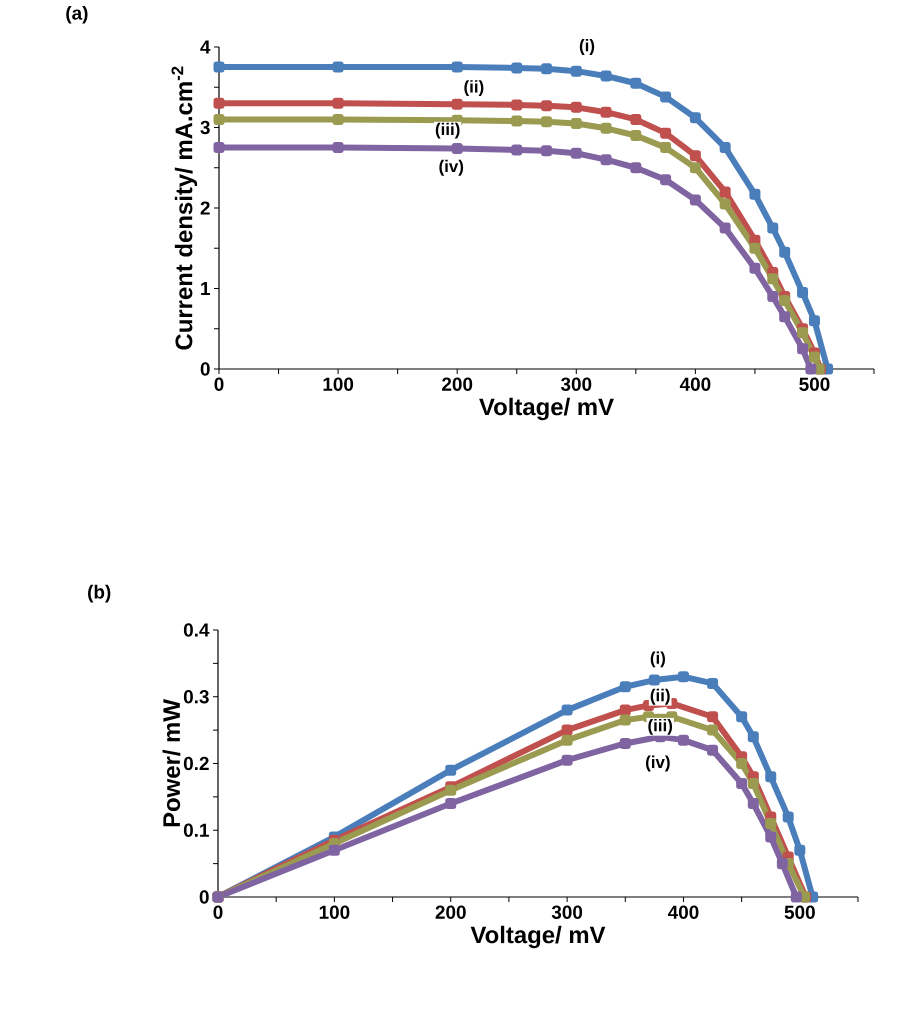 The height and width of the screenshot is (1009, 920). What do you see at coordinates (196, 830) in the screenshot?
I see `y-tick-label: 0.1` at bounding box center [196, 830].